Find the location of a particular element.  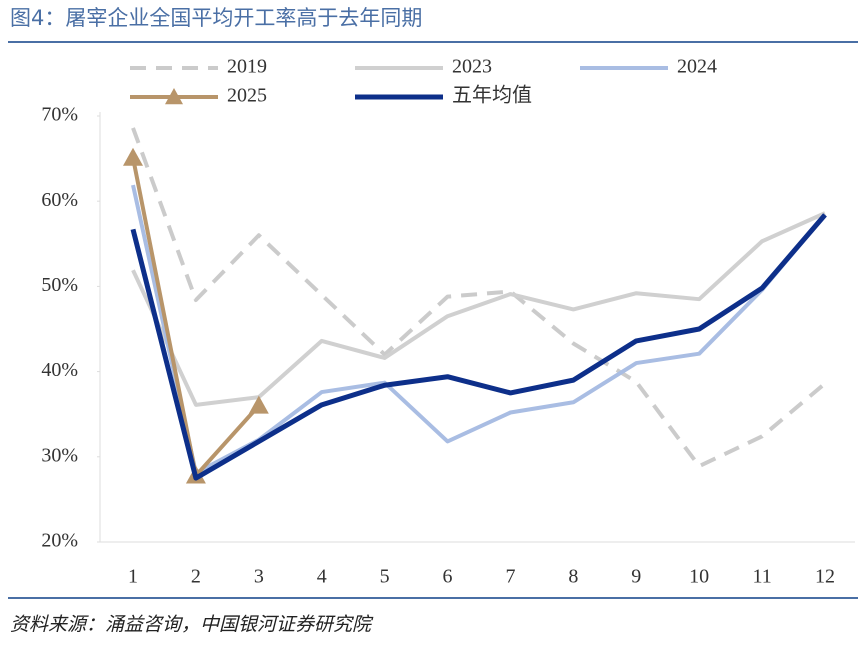

x-tick-label: 5 is located at coordinates (385, 577).